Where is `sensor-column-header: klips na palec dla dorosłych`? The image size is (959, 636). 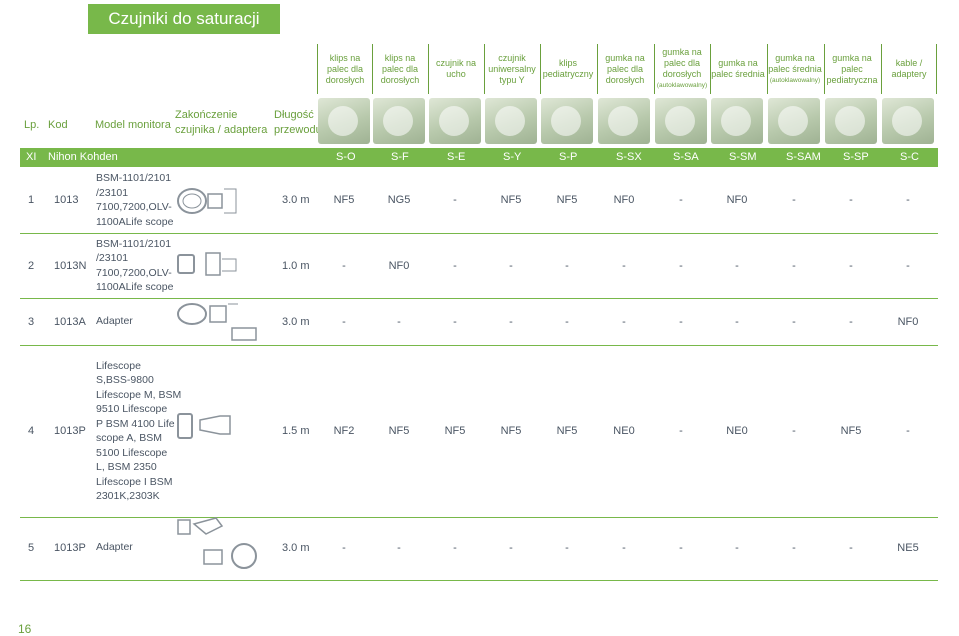
sensor-column-header: klips na palec dla dorosłych is located at coordinates (399, 69).